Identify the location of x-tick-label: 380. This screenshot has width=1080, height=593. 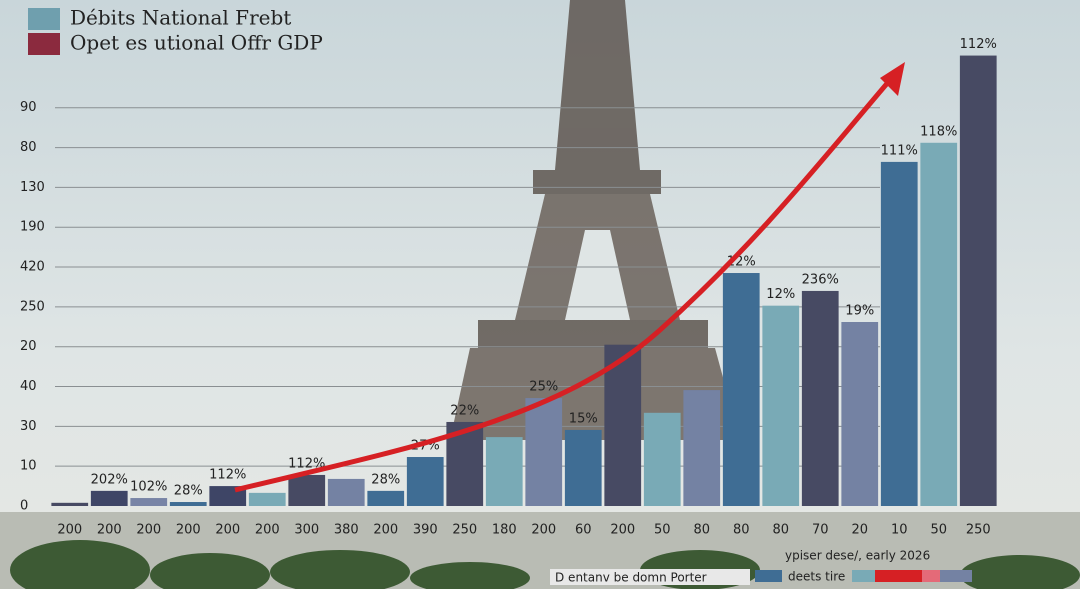
(346, 530).